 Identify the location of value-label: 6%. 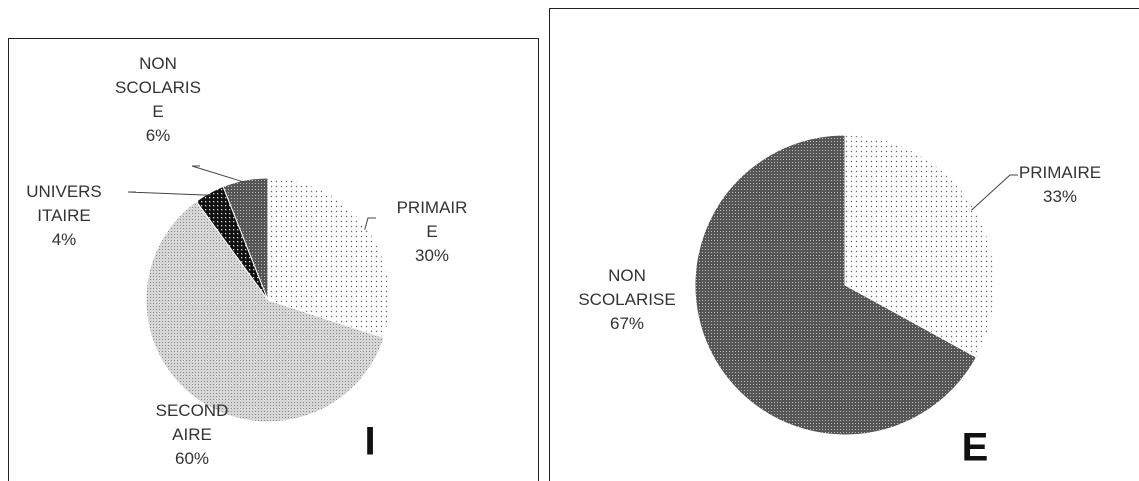
(158, 135).